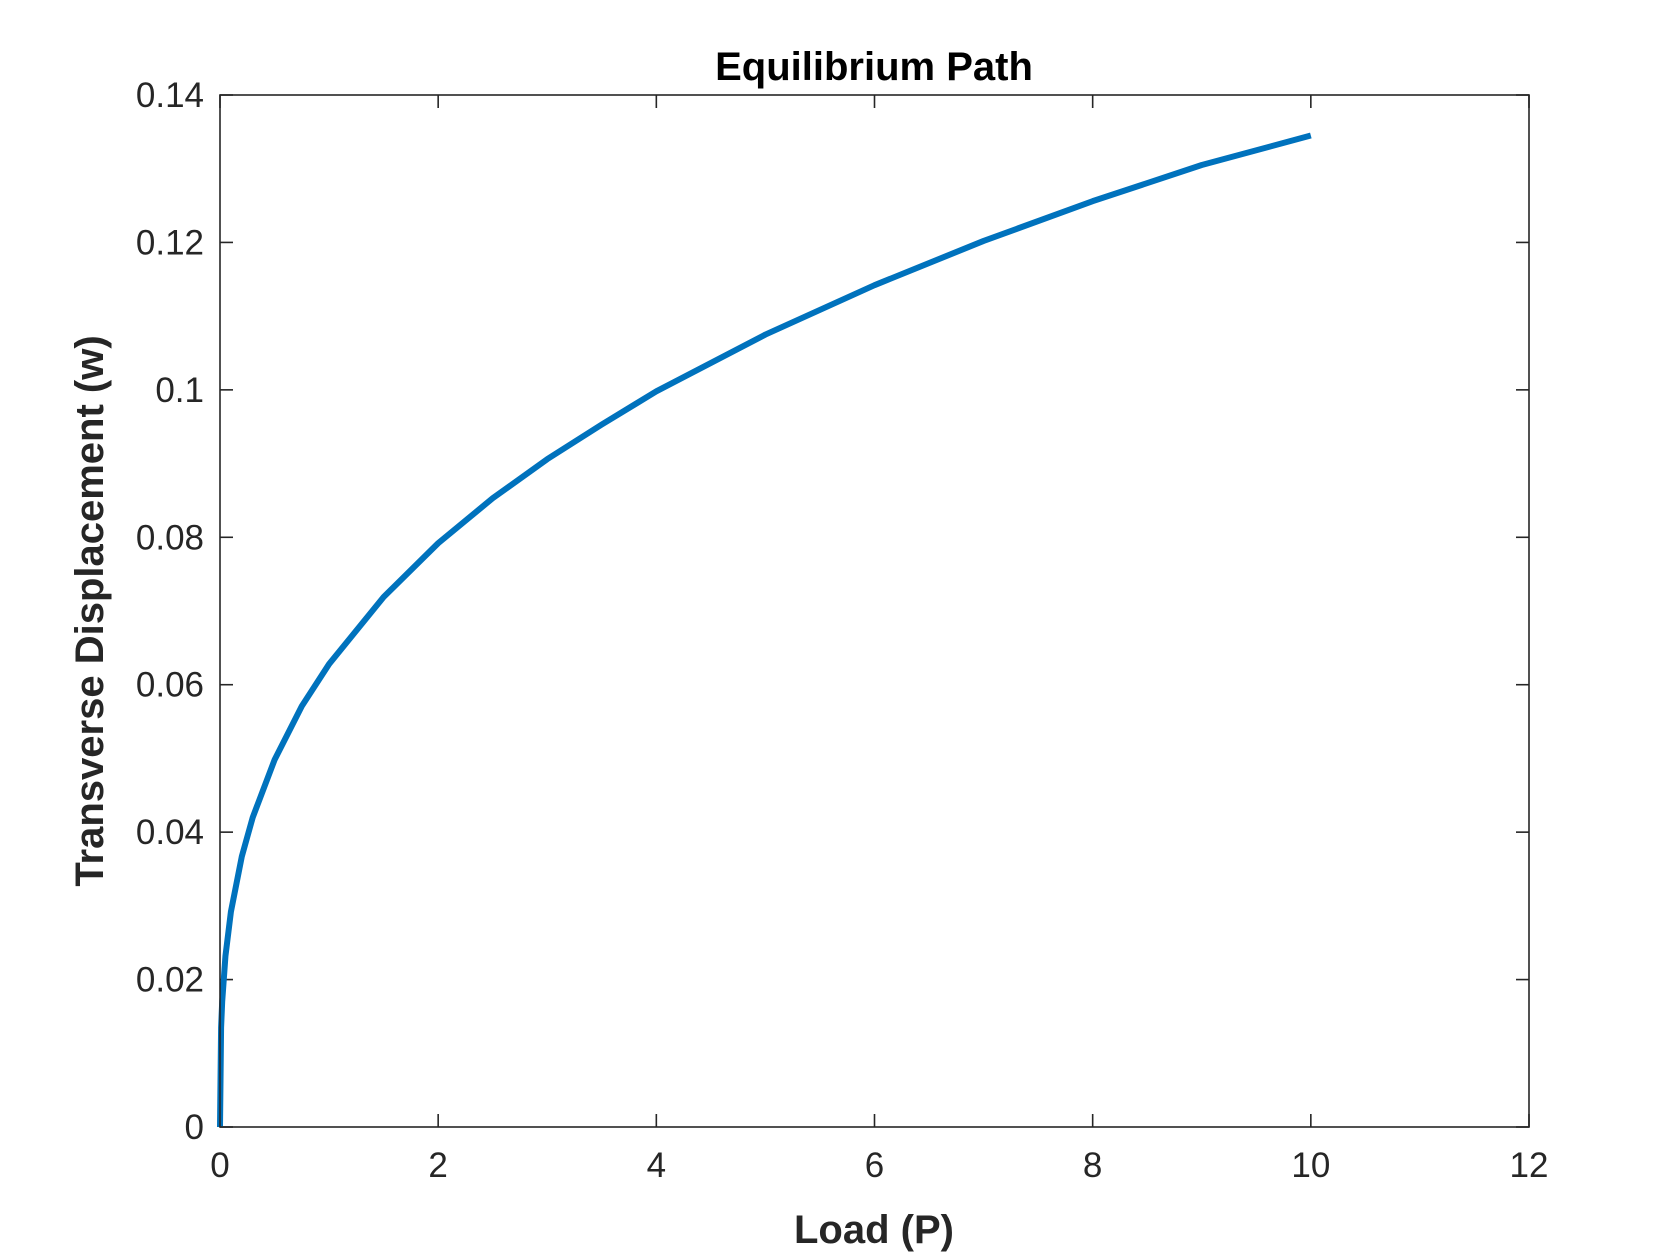 The width and height of the screenshot is (1680, 1260). I want to click on y-tick-label: 0.04, so click(170, 832).